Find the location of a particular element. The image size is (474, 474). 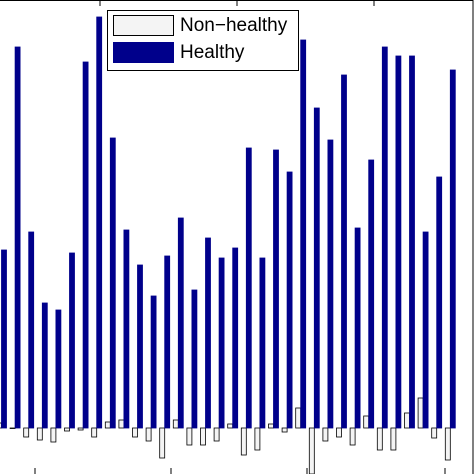

legend: Non−healthy Healthy is located at coordinates (203, 40).